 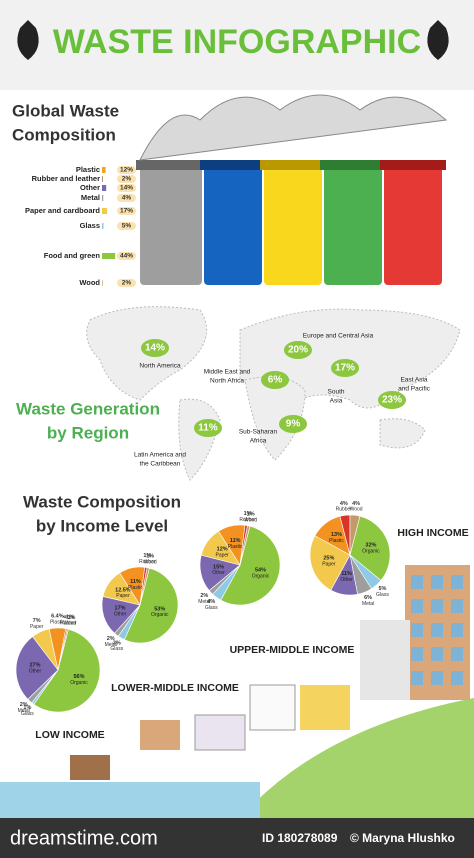 I want to click on income-label: HIGH INCOME, so click(x=432, y=533).